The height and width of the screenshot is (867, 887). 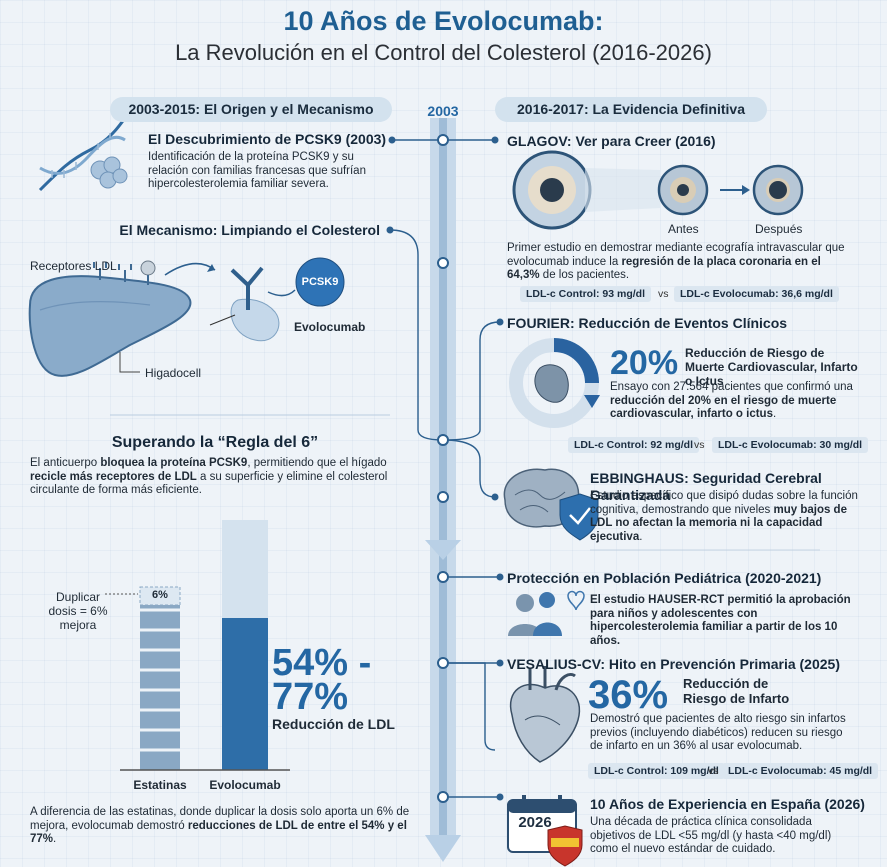 What do you see at coordinates (647, 323) in the screenshot?
I see `fourier-title: FOURIER: Reducción de Eventos Clínicos` at bounding box center [647, 323].